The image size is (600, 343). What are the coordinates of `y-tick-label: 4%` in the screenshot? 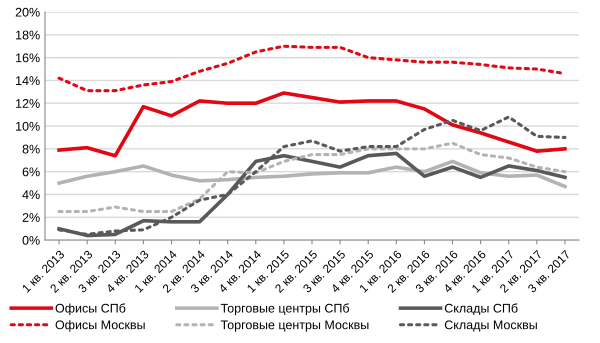 It's located at (31, 195).